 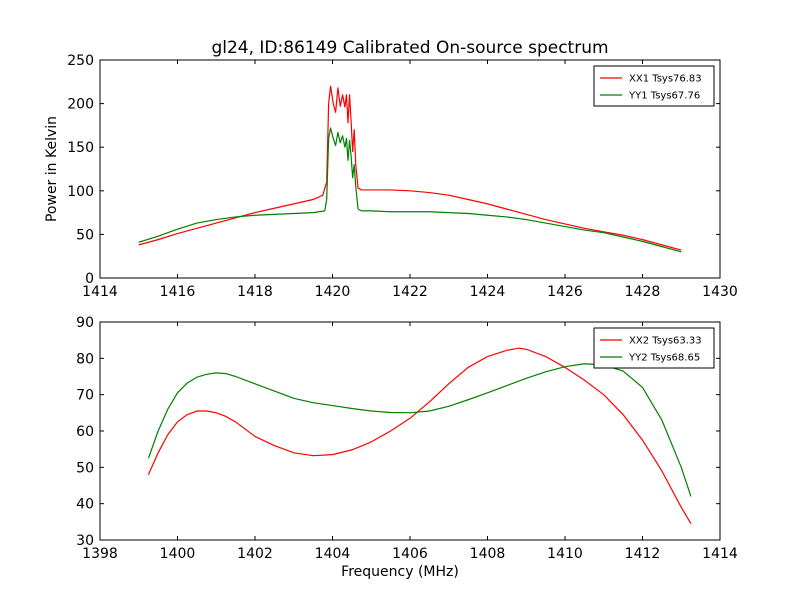 What do you see at coordinates (178, 554) in the screenshot?
I see `x-tick-label: 1400` at bounding box center [178, 554].